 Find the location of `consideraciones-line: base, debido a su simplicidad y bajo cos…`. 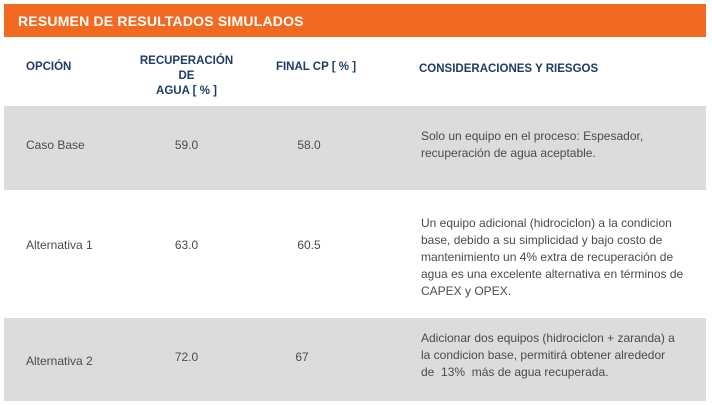

consideraciones-line: base, debido a su simplicidad y bajo cos… is located at coordinates (542, 240).